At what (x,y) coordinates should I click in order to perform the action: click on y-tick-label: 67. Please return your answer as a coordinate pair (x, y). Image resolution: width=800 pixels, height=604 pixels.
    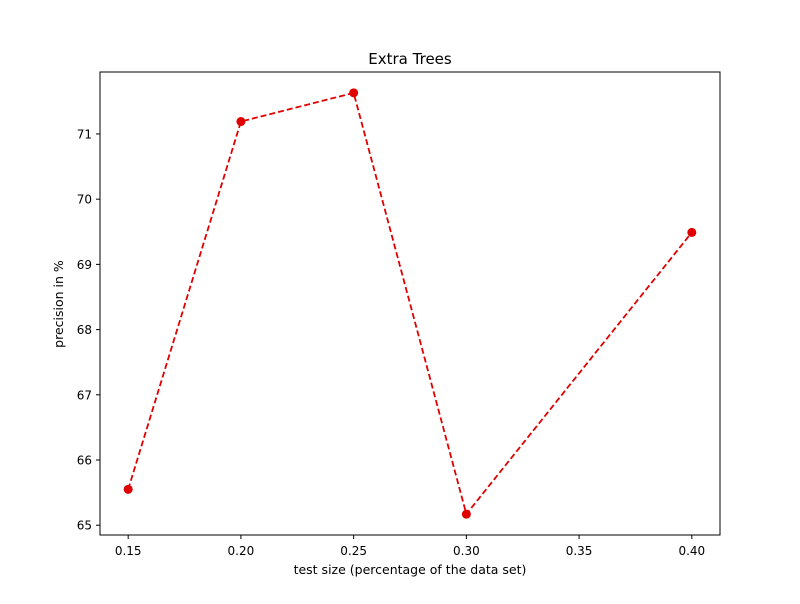
    Looking at the image, I should click on (84, 395).